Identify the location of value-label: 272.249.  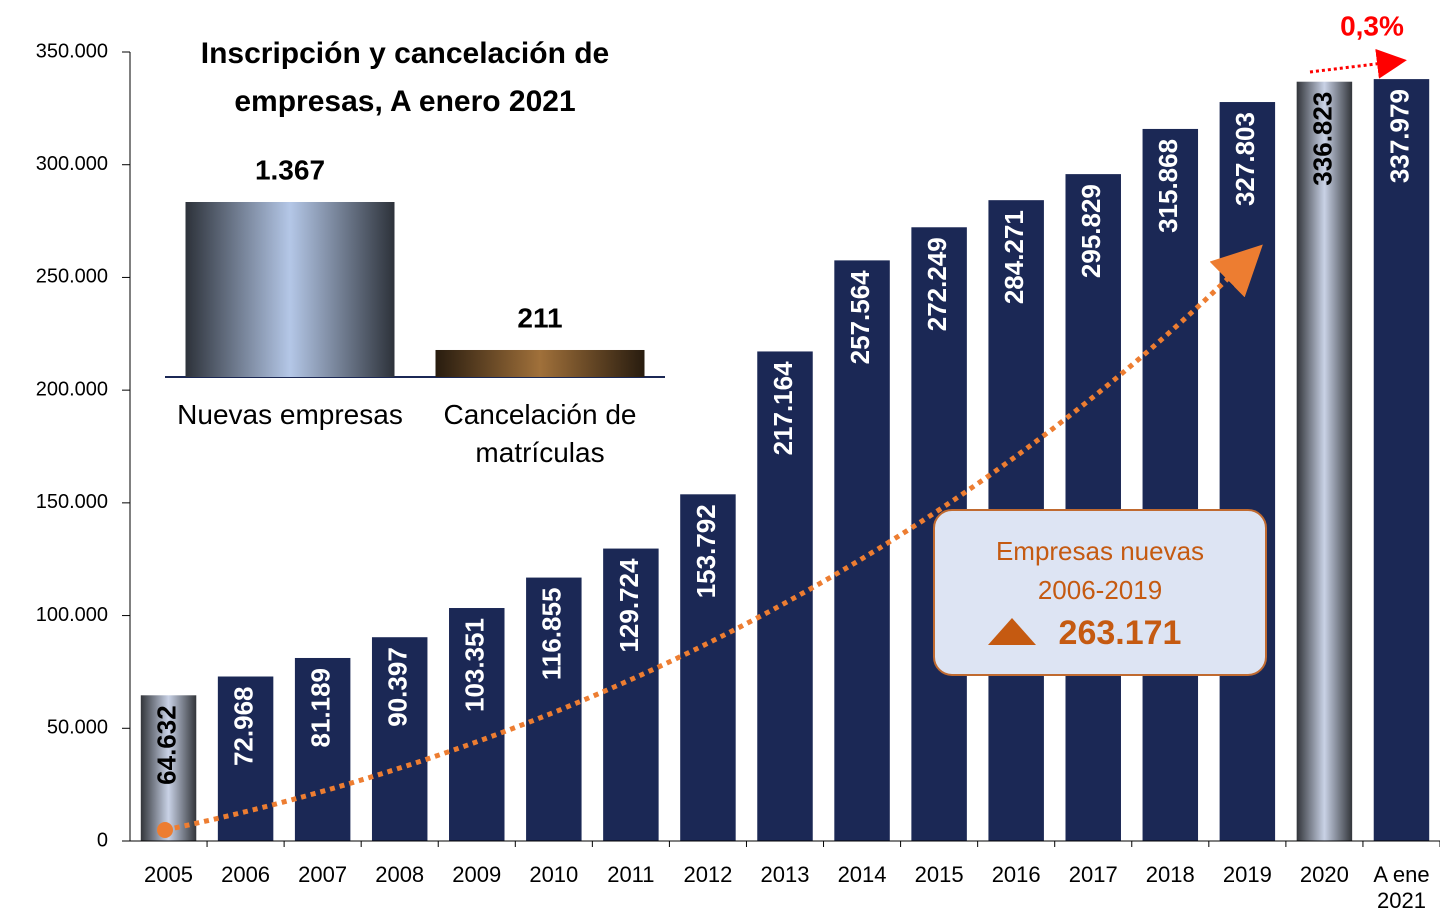
(937, 284).